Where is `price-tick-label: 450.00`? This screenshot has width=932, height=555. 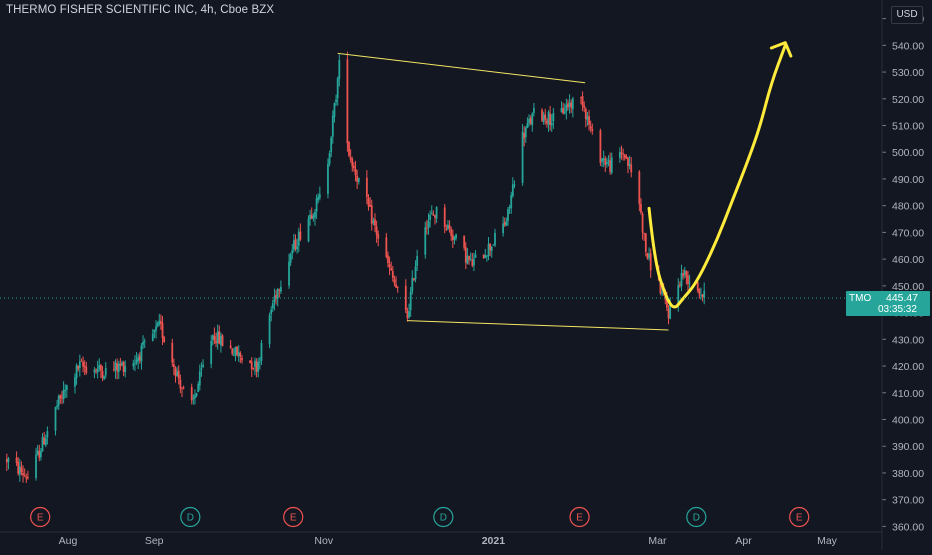
price-tick-label: 450.00 is located at coordinates (908, 287).